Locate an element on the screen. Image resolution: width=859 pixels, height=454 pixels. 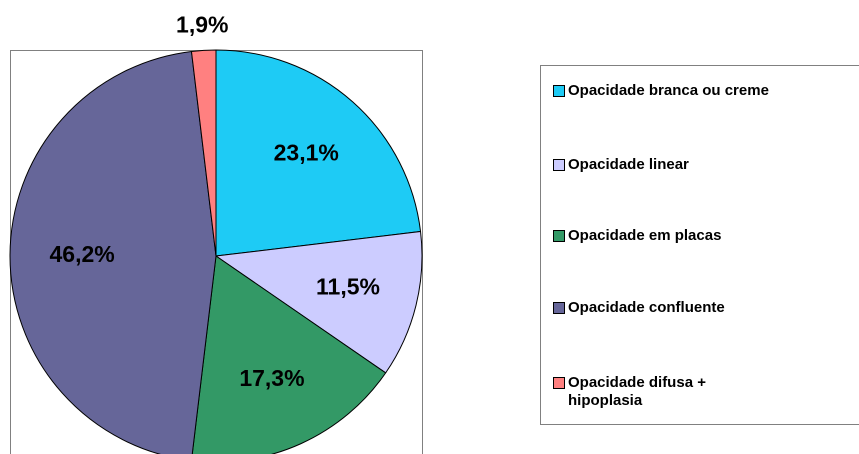
legend-label: Opacidade linear is located at coordinates (628, 164).